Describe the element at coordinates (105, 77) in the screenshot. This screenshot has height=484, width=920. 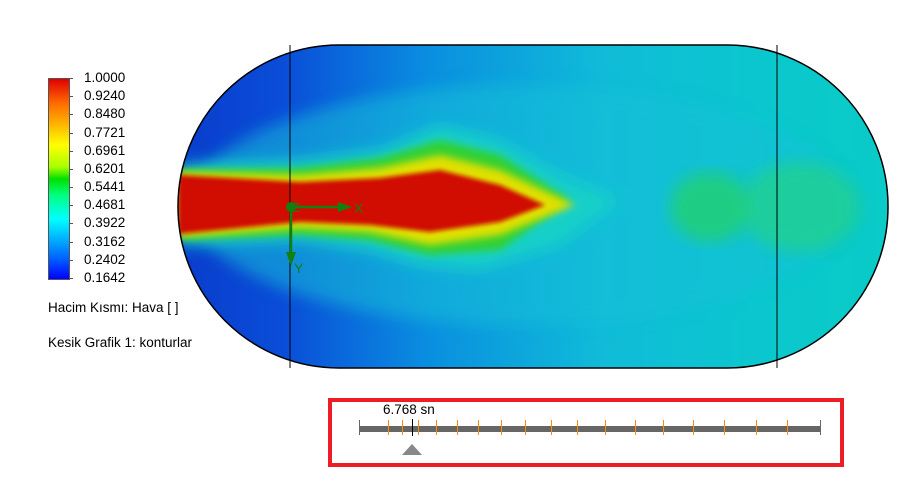
I see `legend-value: 1.0000` at that location.